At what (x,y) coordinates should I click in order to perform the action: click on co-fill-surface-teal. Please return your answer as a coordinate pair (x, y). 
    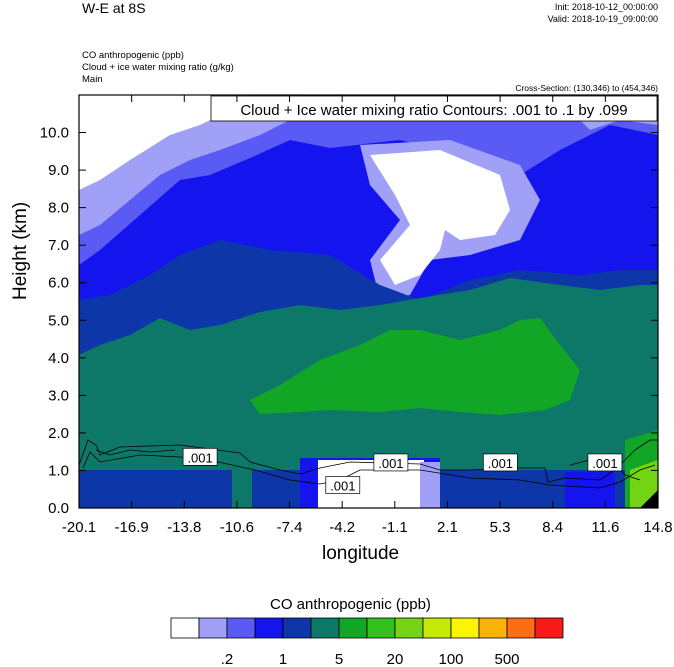
    Looking at the image, I should click on (242, 489).